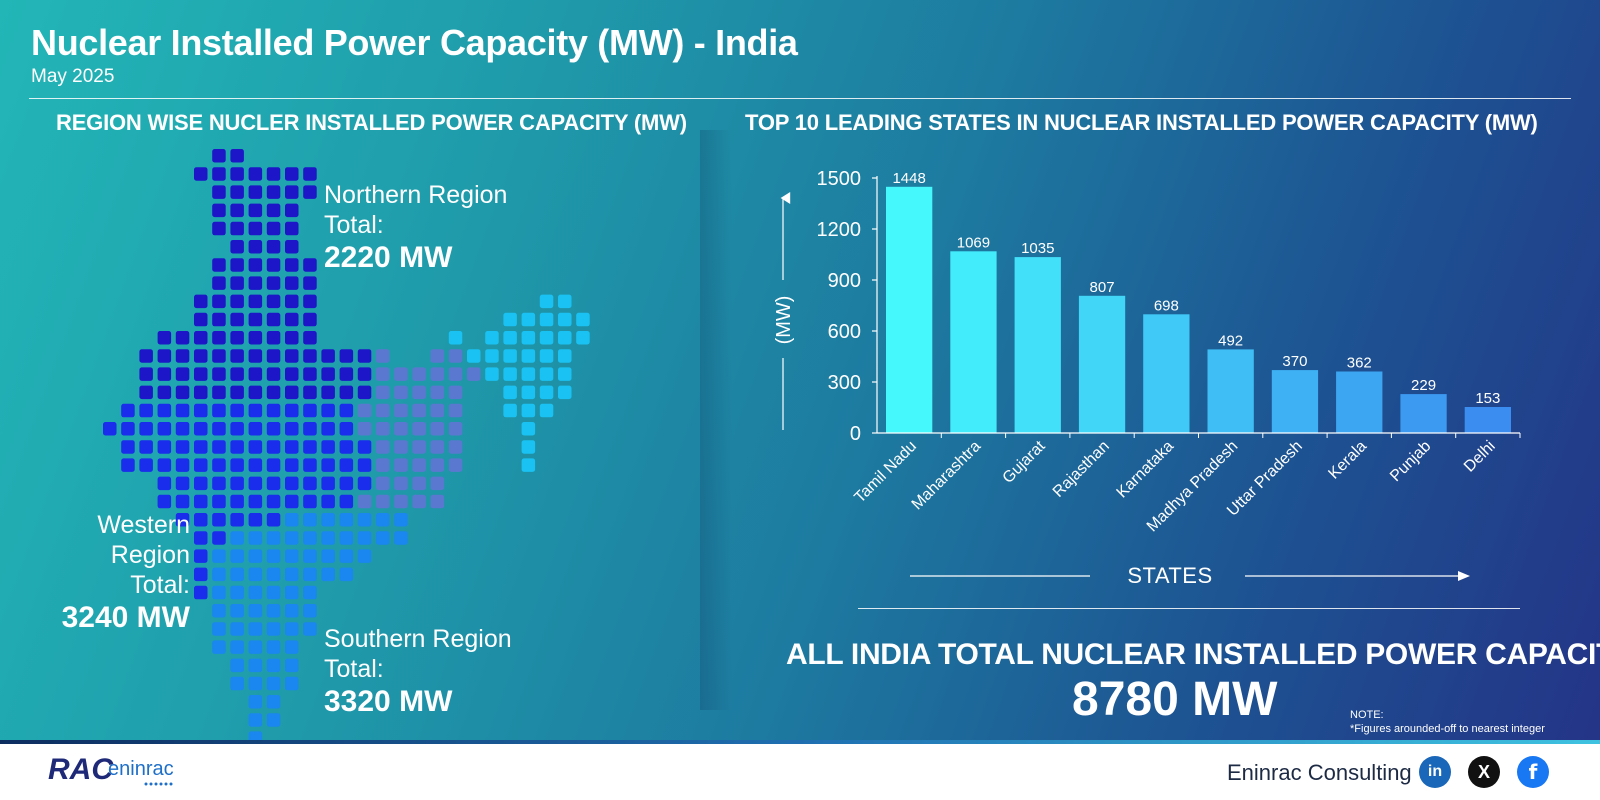 The width and height of the screenshot is (1600, 800). What do you see at coordinates (1319, 772) in the screenshot?
I see `brand-name: Eninrac Consulting` at bounding box center [1319, 772].